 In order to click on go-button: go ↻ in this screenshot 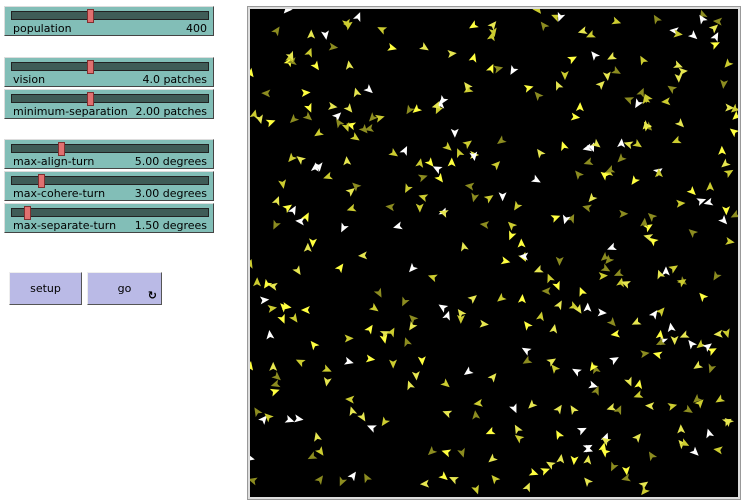, I will do `click(124, 288)`.